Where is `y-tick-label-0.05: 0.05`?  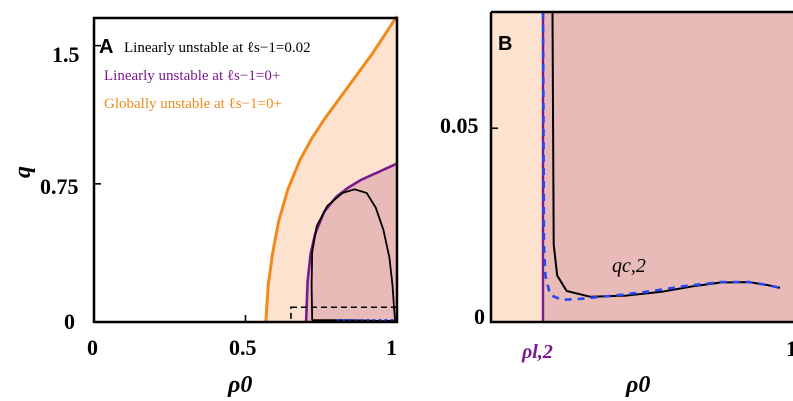 y-tick-label-0.05: 0.05 is located at coordinates (459, 125).